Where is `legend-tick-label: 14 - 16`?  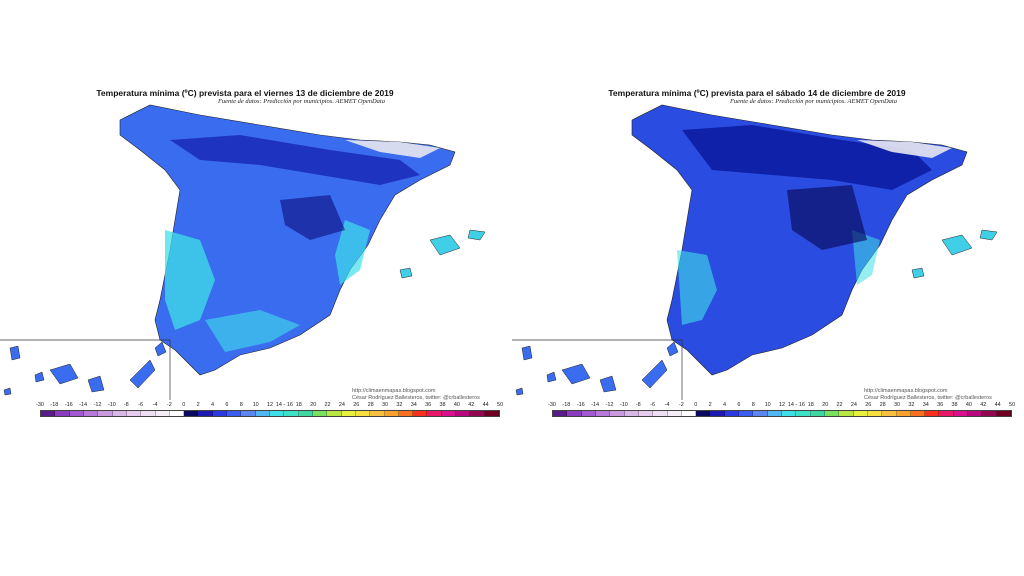
legend-tick-label: 14 - 16 is located at coordinates (284, 405).